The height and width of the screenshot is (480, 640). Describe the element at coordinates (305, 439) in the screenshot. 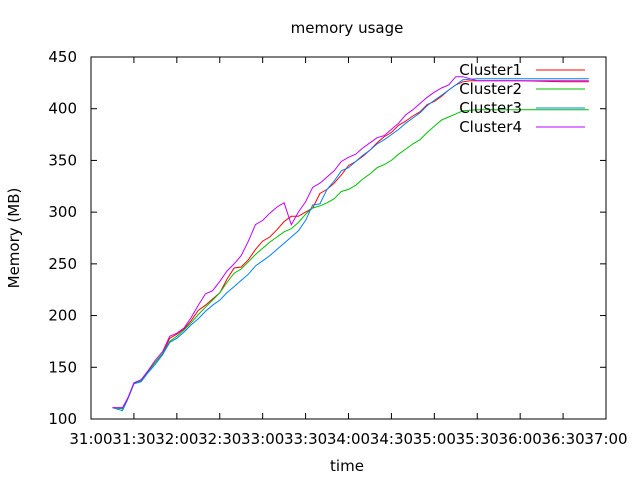

I see `x-tick-label: 33:30` at that location.